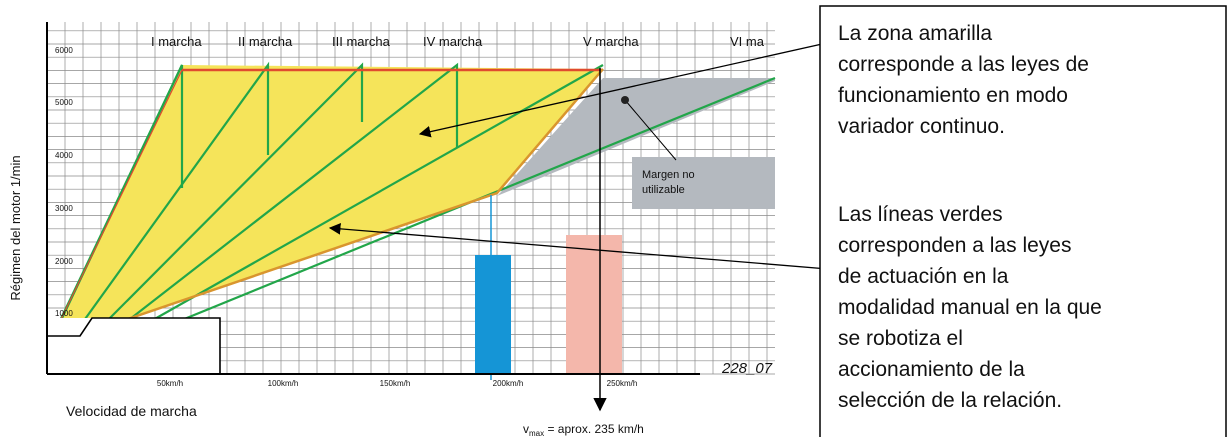 This screenshot has height=437, width=1228. I want to click on blue-bar, so click(493, 314).